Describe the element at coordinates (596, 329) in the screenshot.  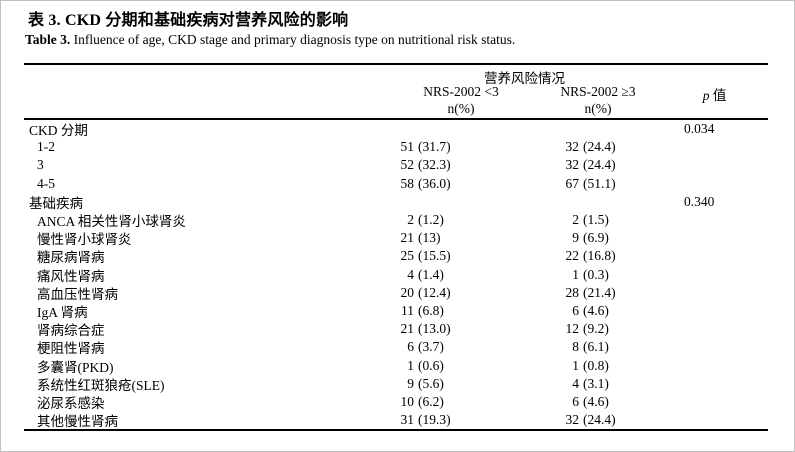
I see `percent-value: (9.2)` at that location.